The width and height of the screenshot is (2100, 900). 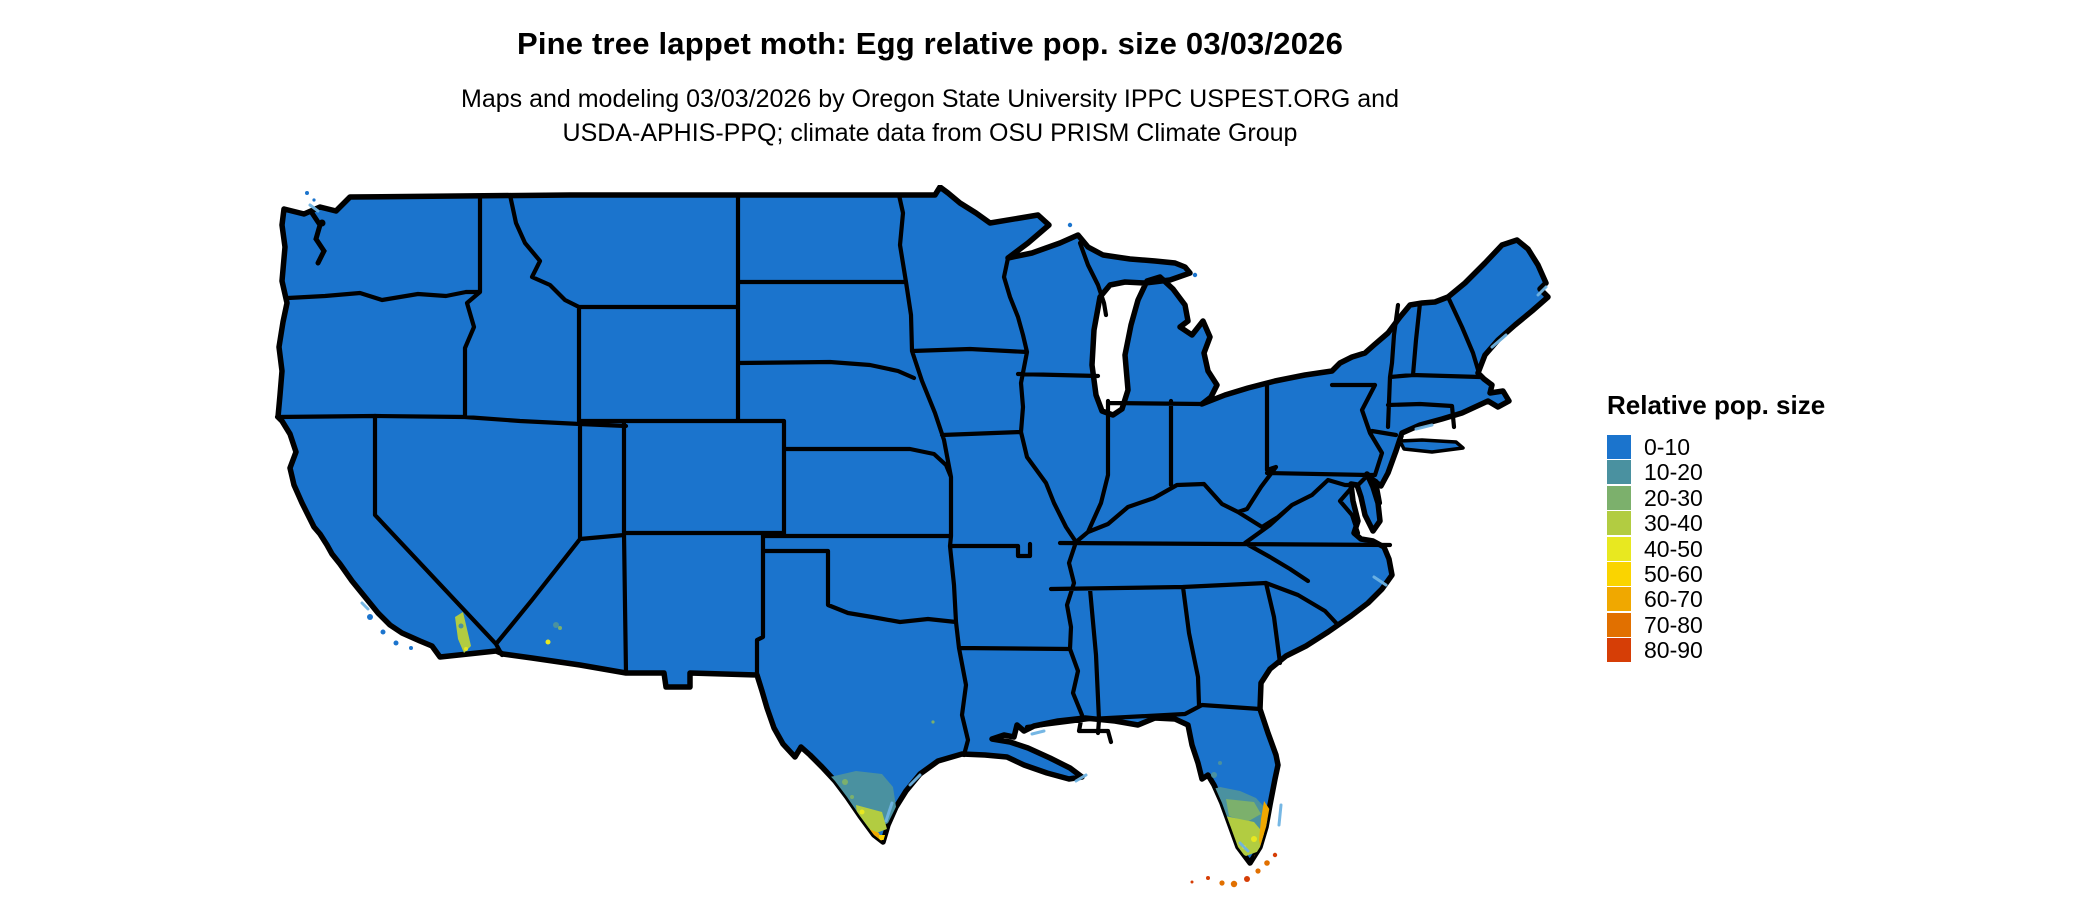 I want to click on legend-row: 10-20, so click(x=1757, y=472).